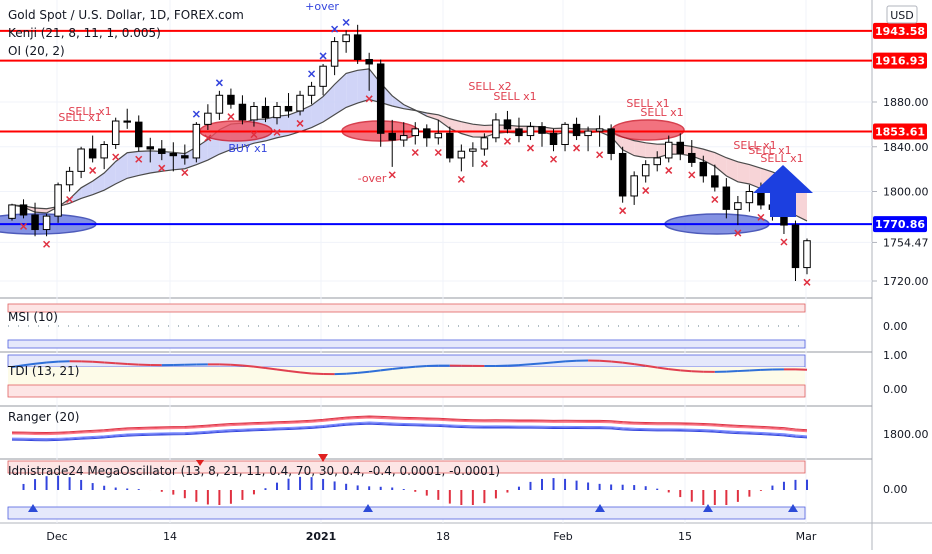  What do you see at coordinates (36, 51) in the screenshot?
I see `study-oi: OI (20, 2)` at bounding box center [36, 51].